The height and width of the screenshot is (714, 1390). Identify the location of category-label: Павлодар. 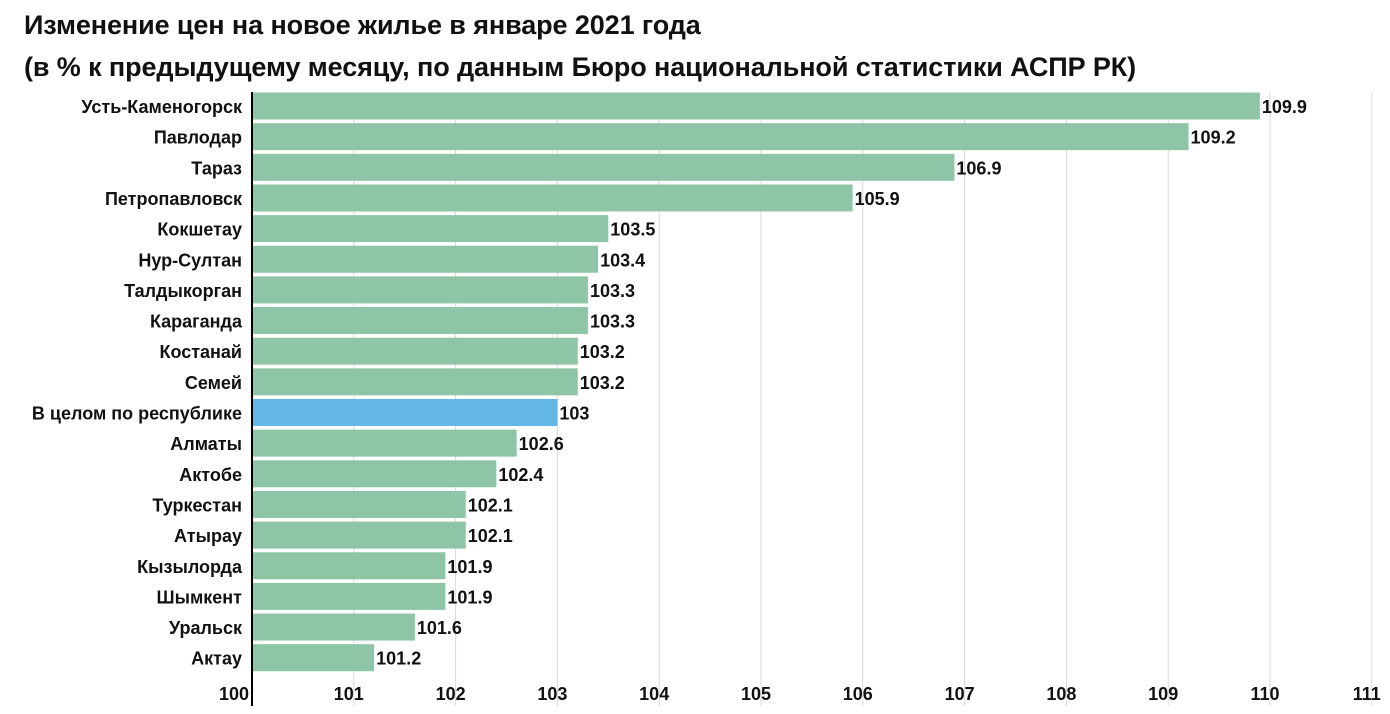
(198, 138).